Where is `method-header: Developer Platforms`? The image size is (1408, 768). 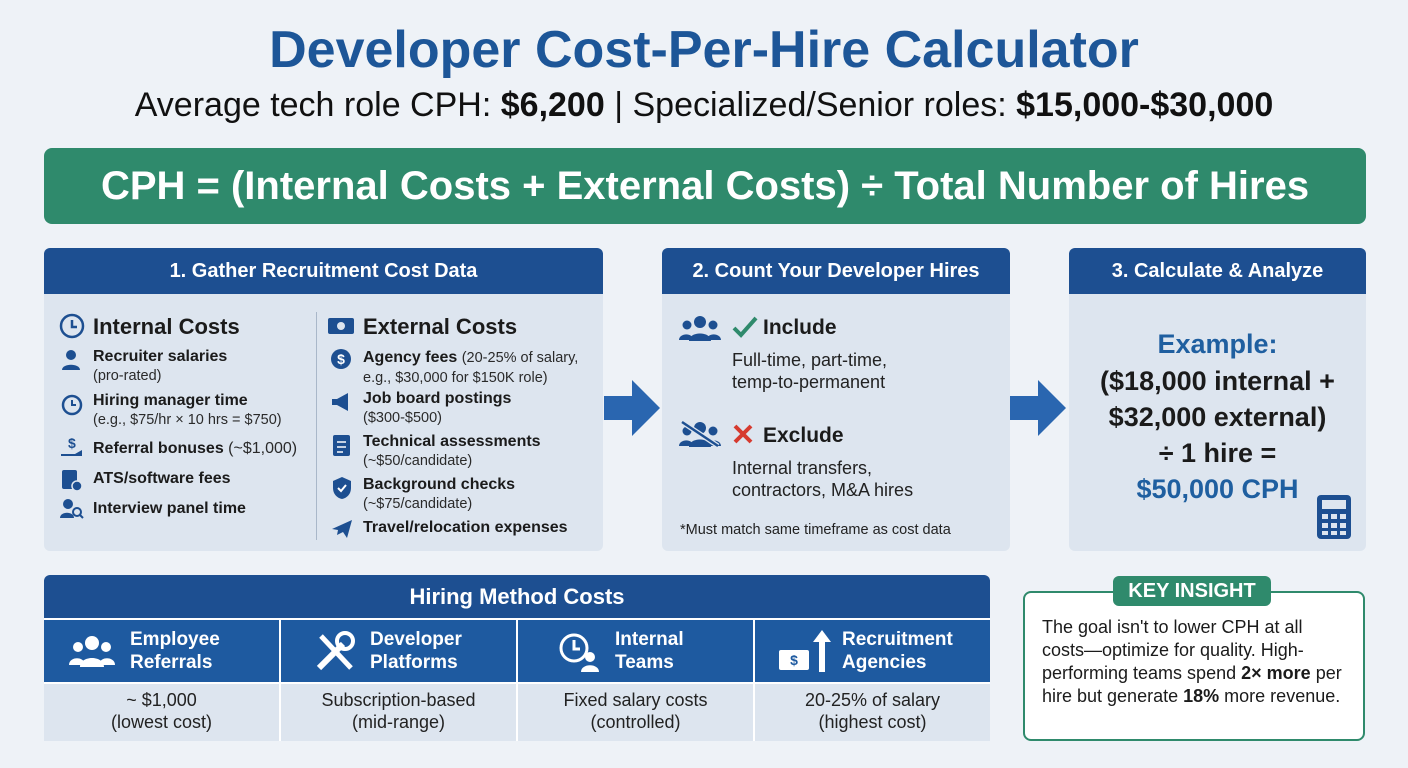 method-header: Developer Platforms is located at coordinates (398, 651).